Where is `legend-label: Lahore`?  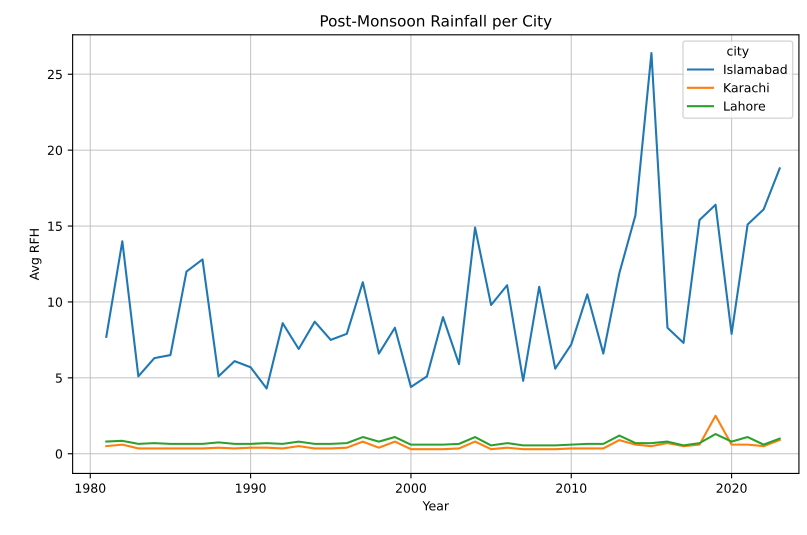 legend-label: Lahore is located at coordinates (745, 106).